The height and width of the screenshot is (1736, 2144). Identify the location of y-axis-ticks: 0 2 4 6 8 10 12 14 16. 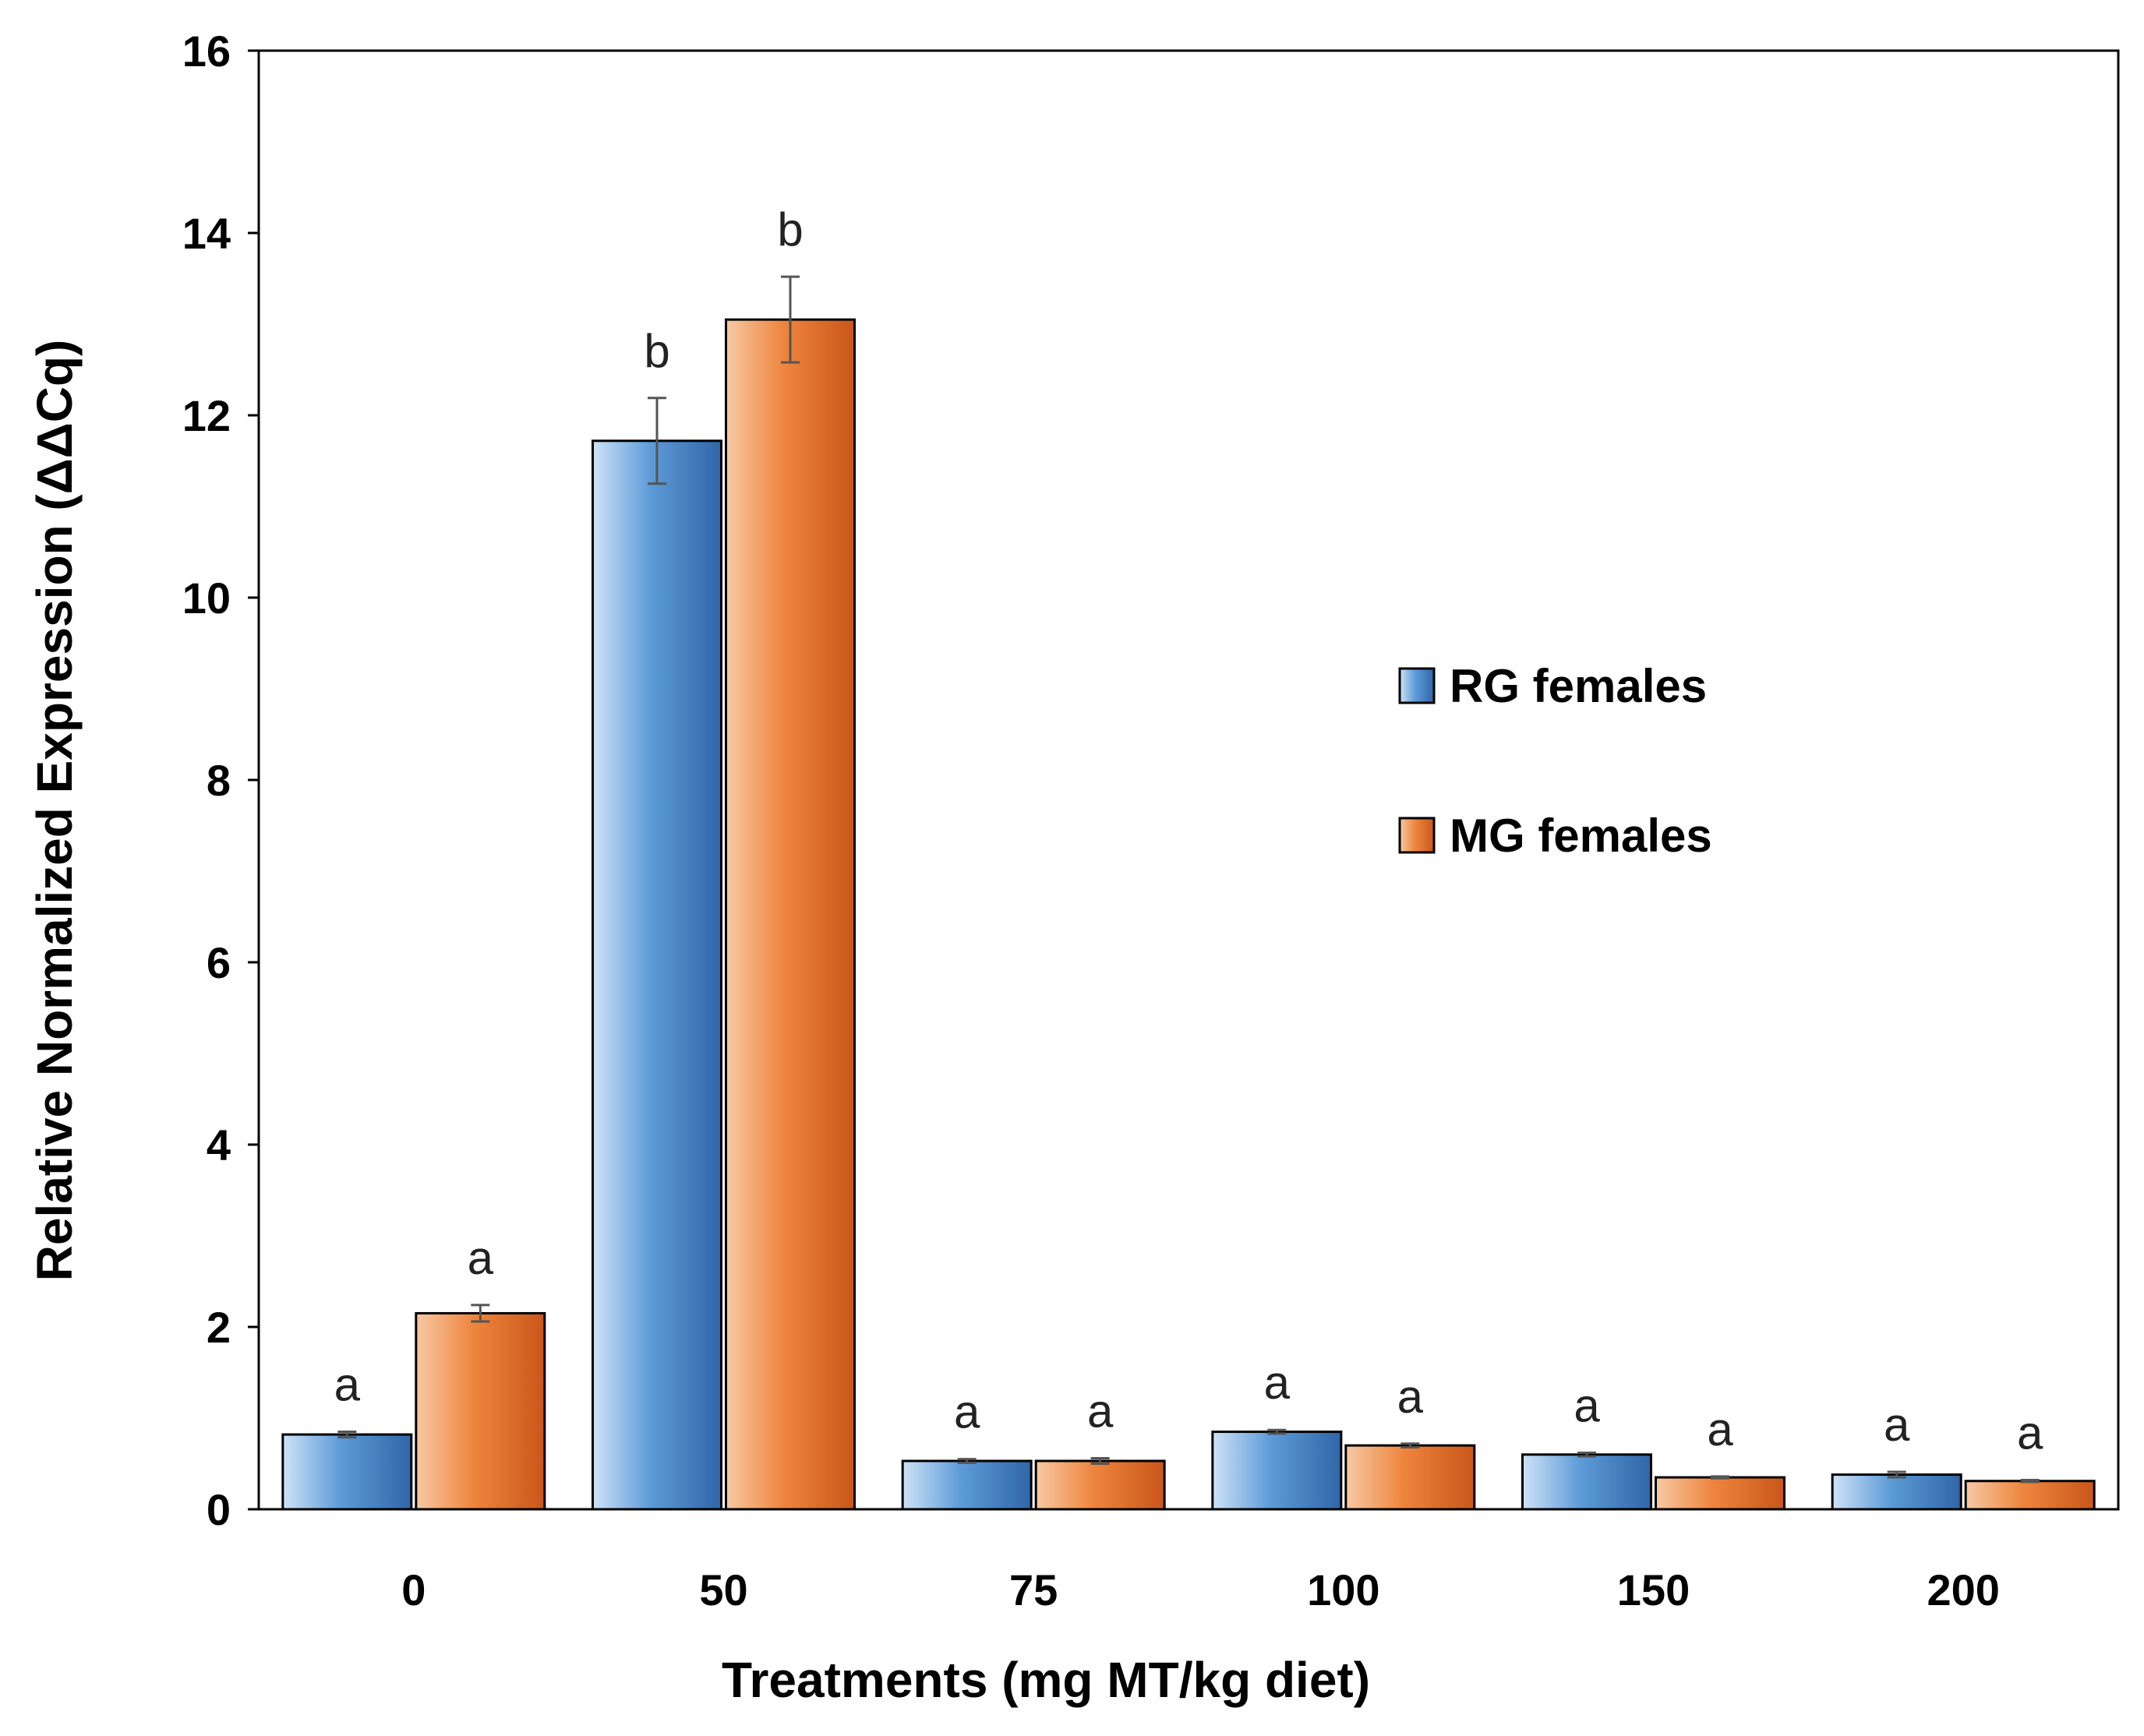
(220, 780).